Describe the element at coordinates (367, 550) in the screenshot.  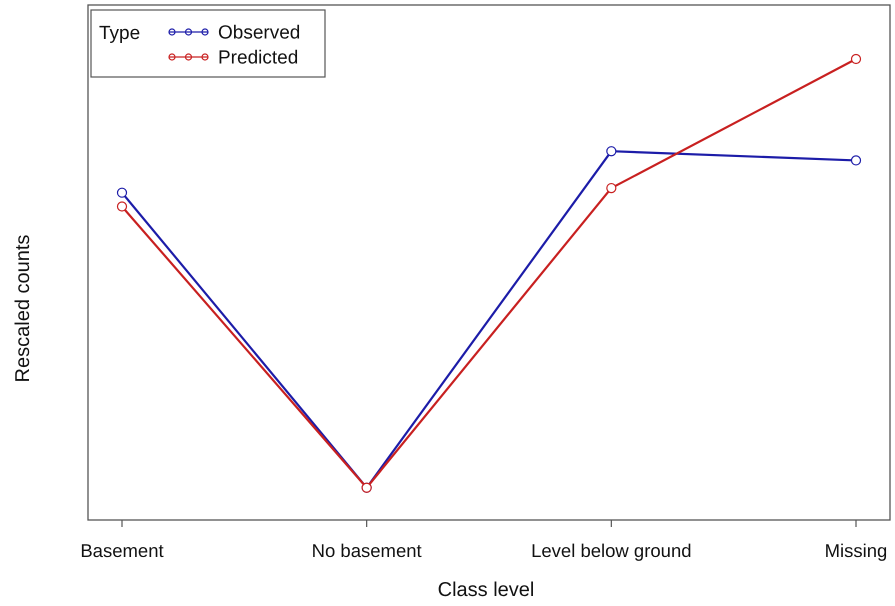
I see `x-tick-label: No basement` at that location.